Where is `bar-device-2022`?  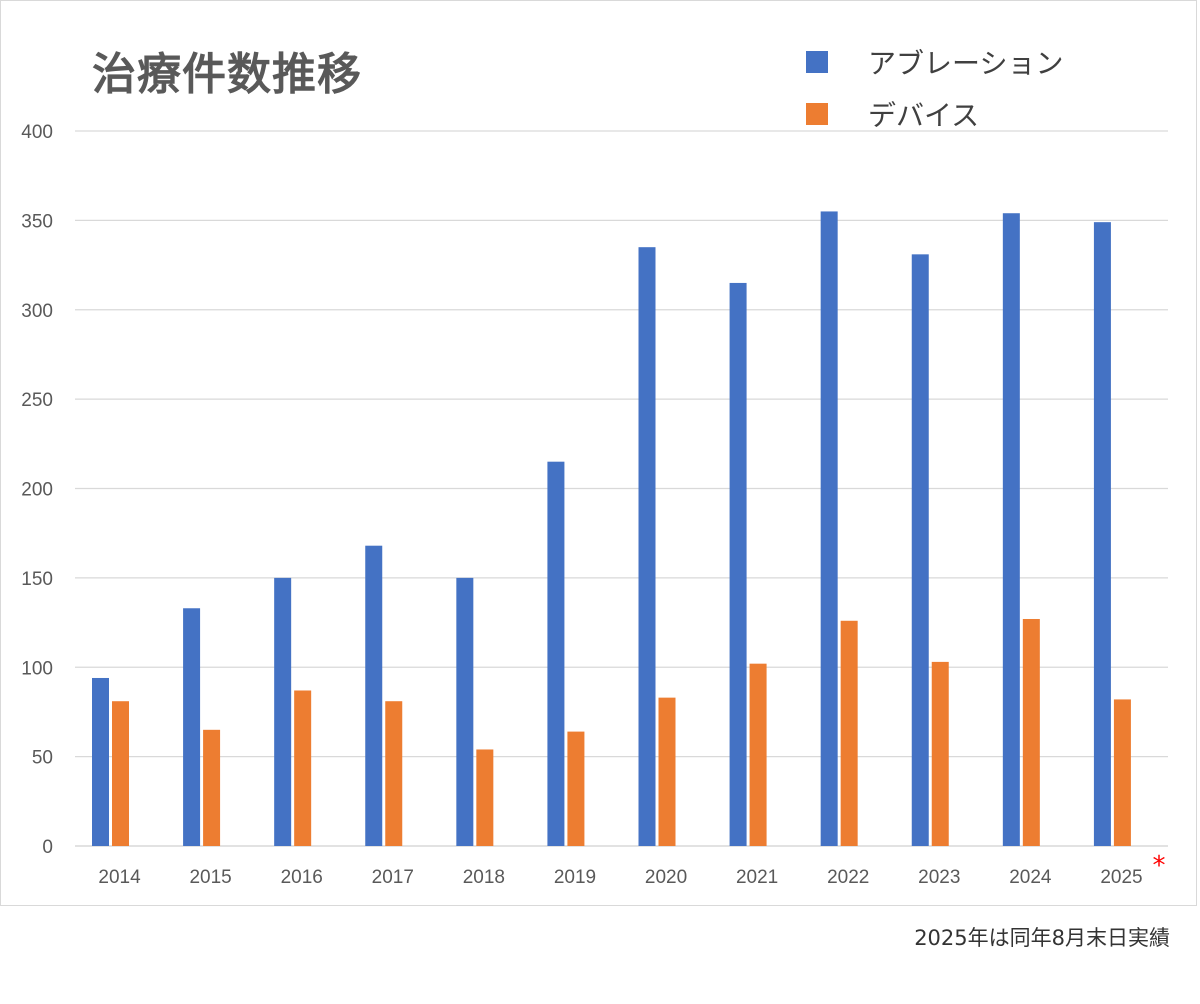 bar-device-2022 is located at coordinates (849, 733).